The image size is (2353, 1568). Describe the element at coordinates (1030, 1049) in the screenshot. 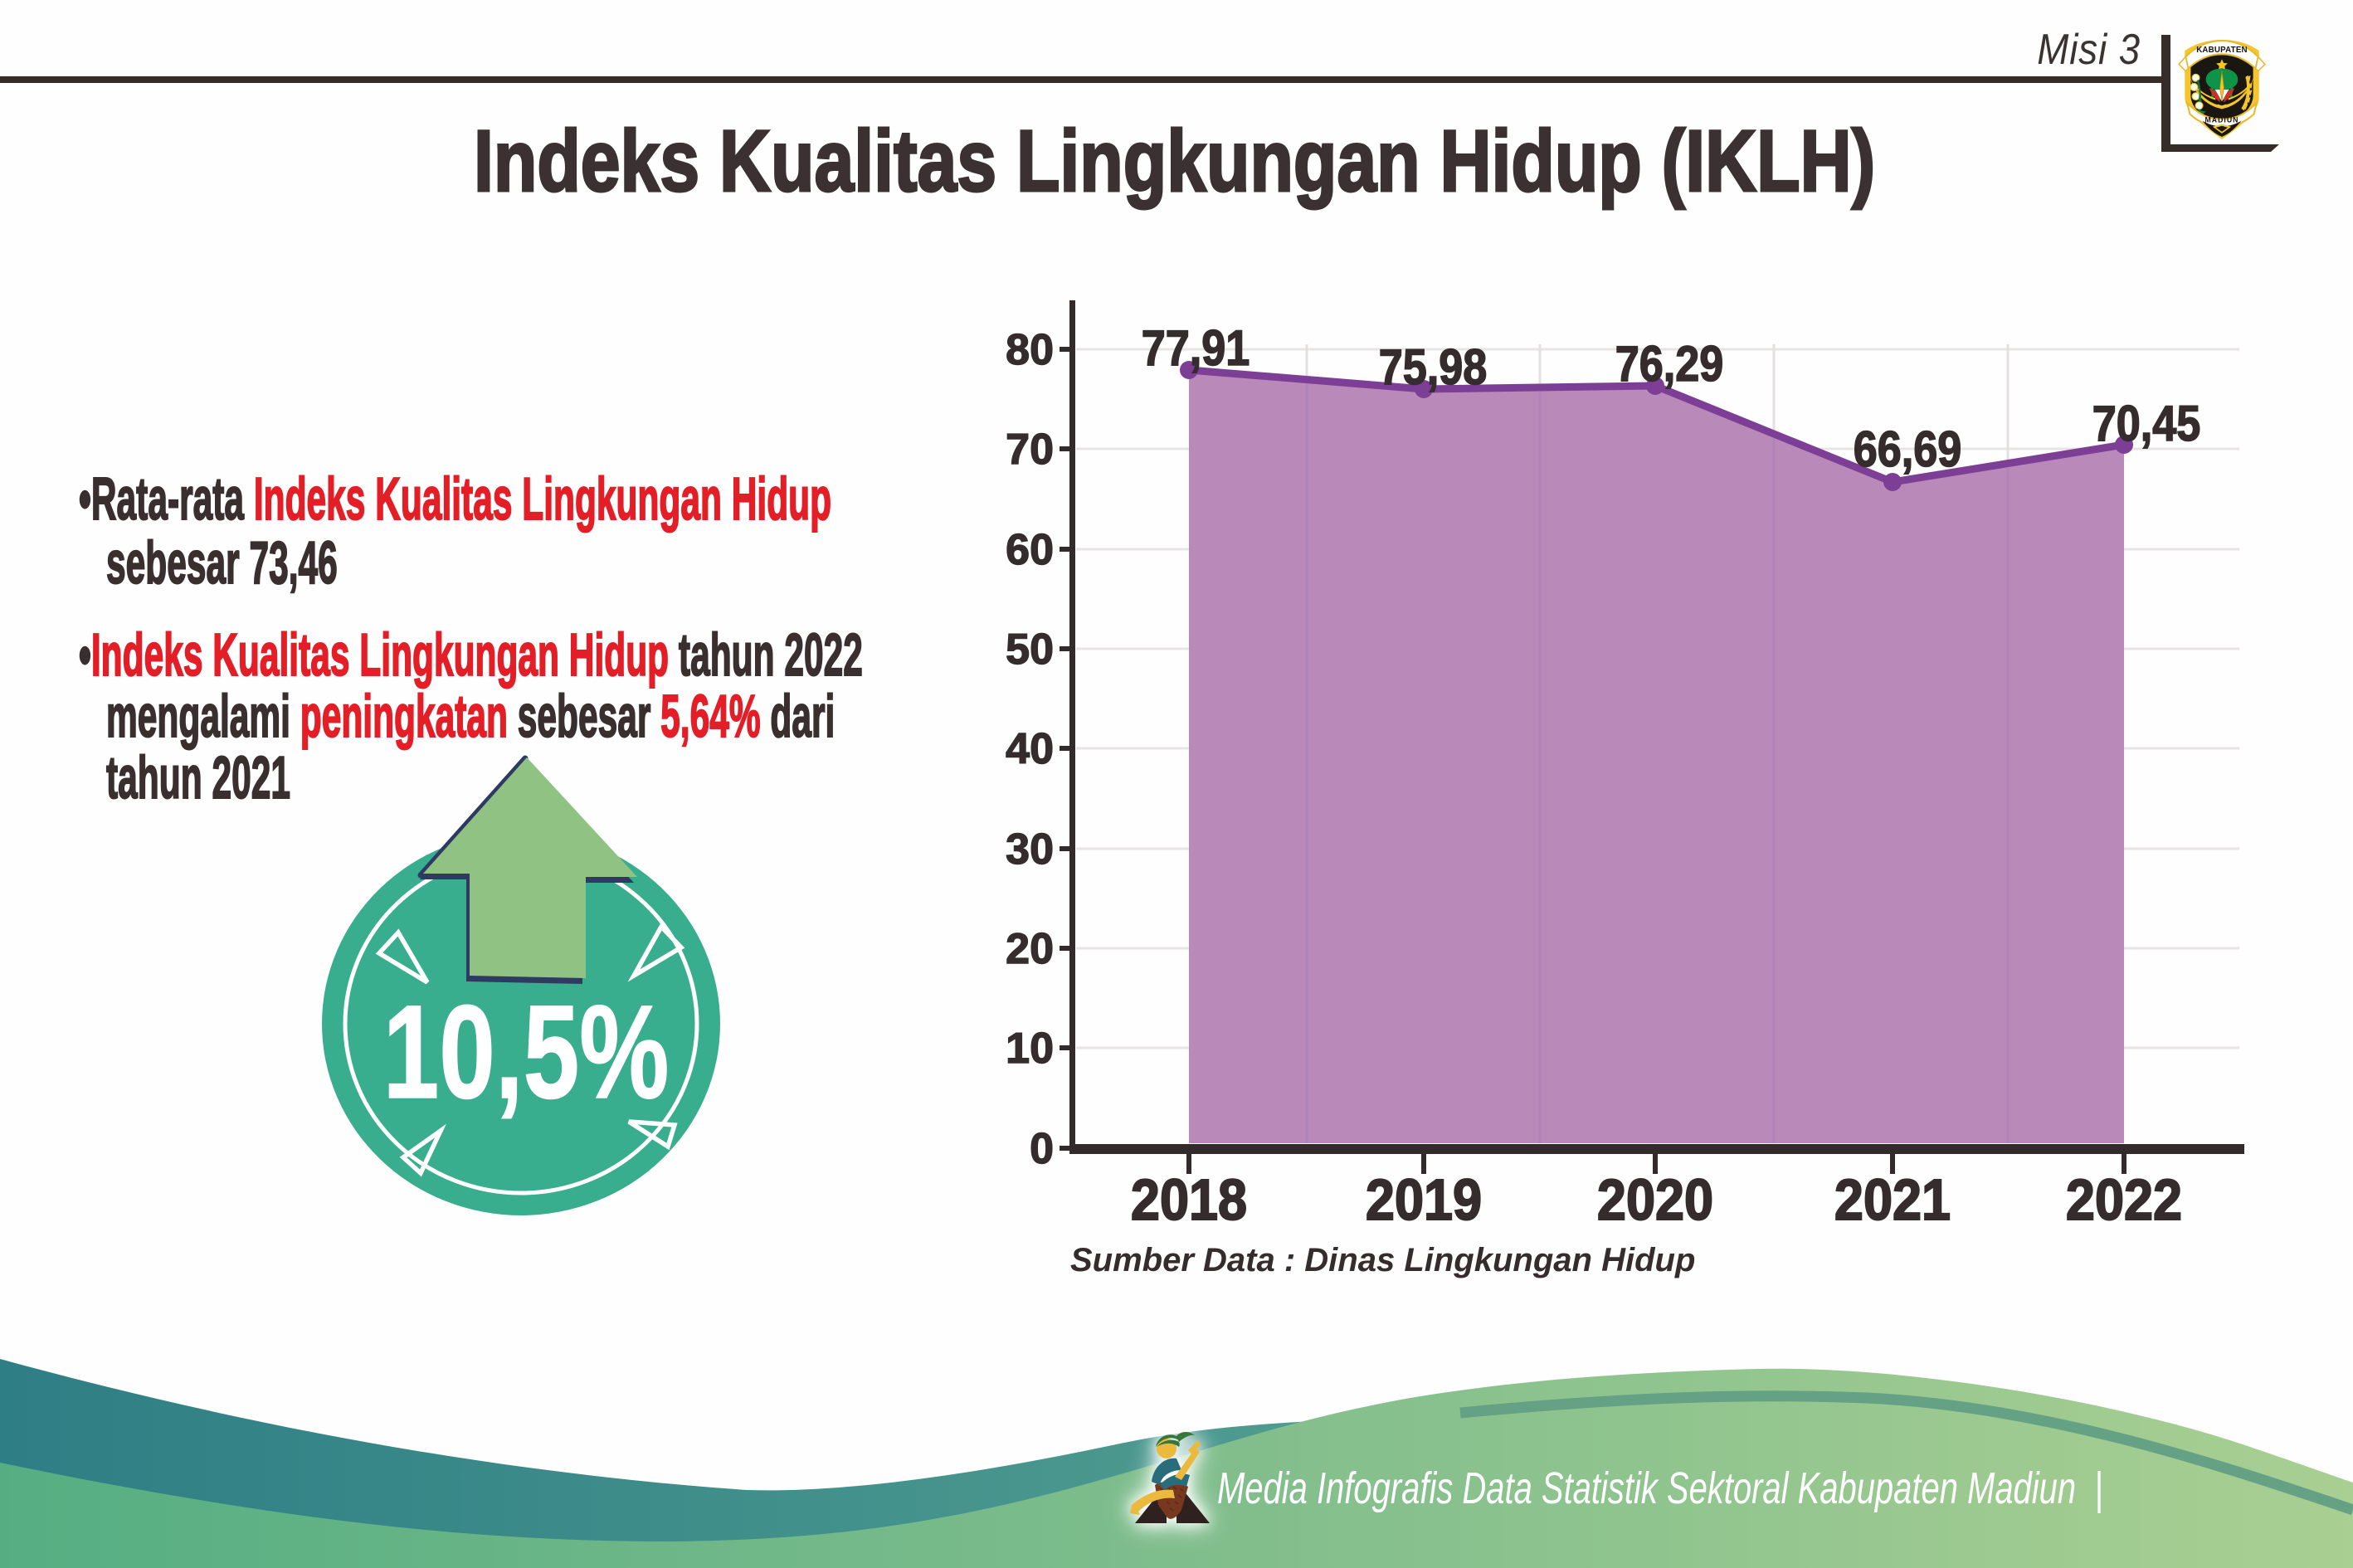

I see `svg-text: 10` at that location.